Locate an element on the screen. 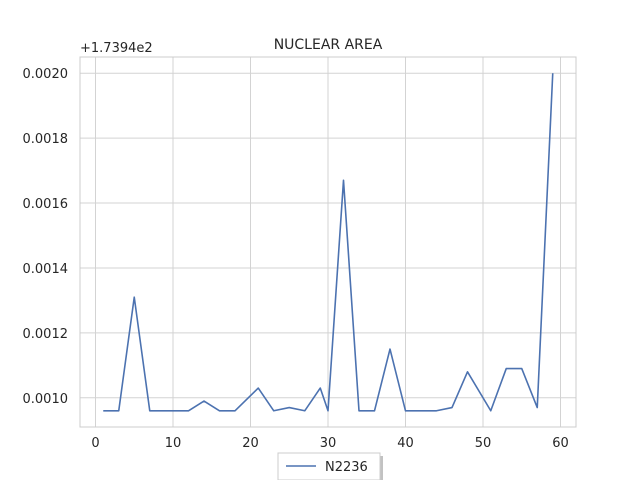 This screenshot has width=640, height=480. y-tick-label: 0.0018 is located at coordinates (46, 139).